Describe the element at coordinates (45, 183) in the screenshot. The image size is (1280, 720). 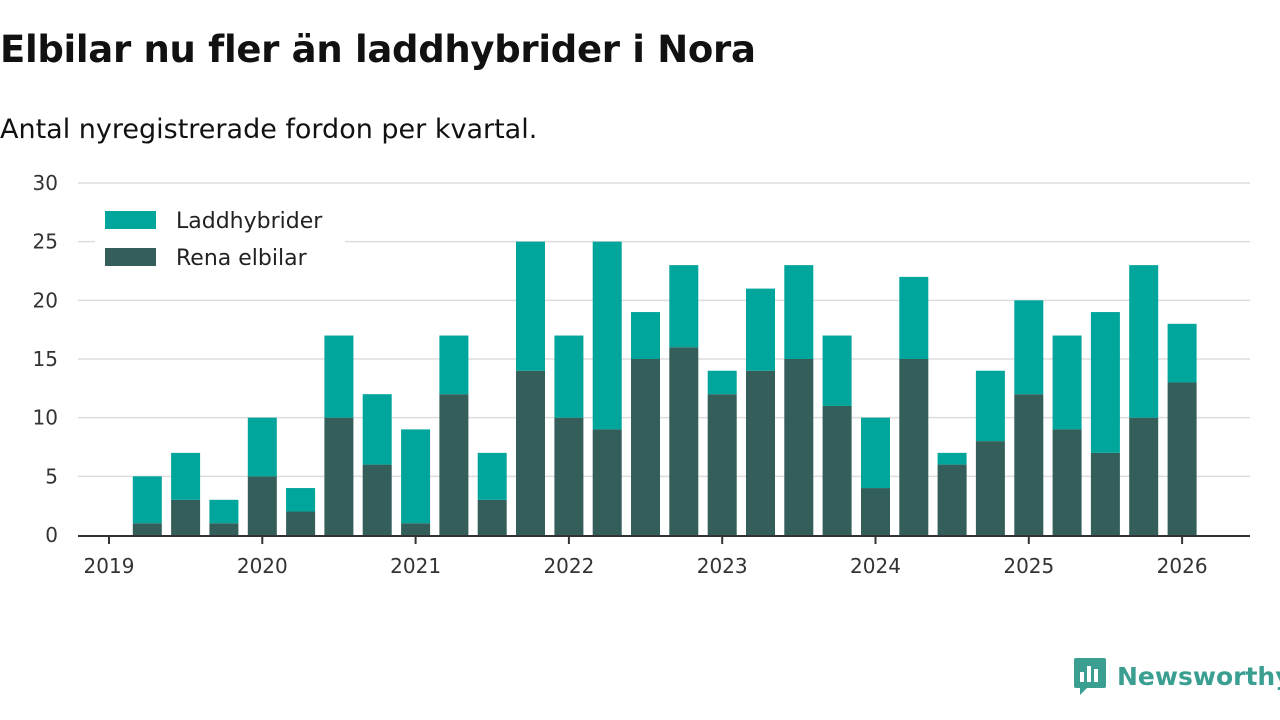
I see `y-tick-label: 30` at that location.